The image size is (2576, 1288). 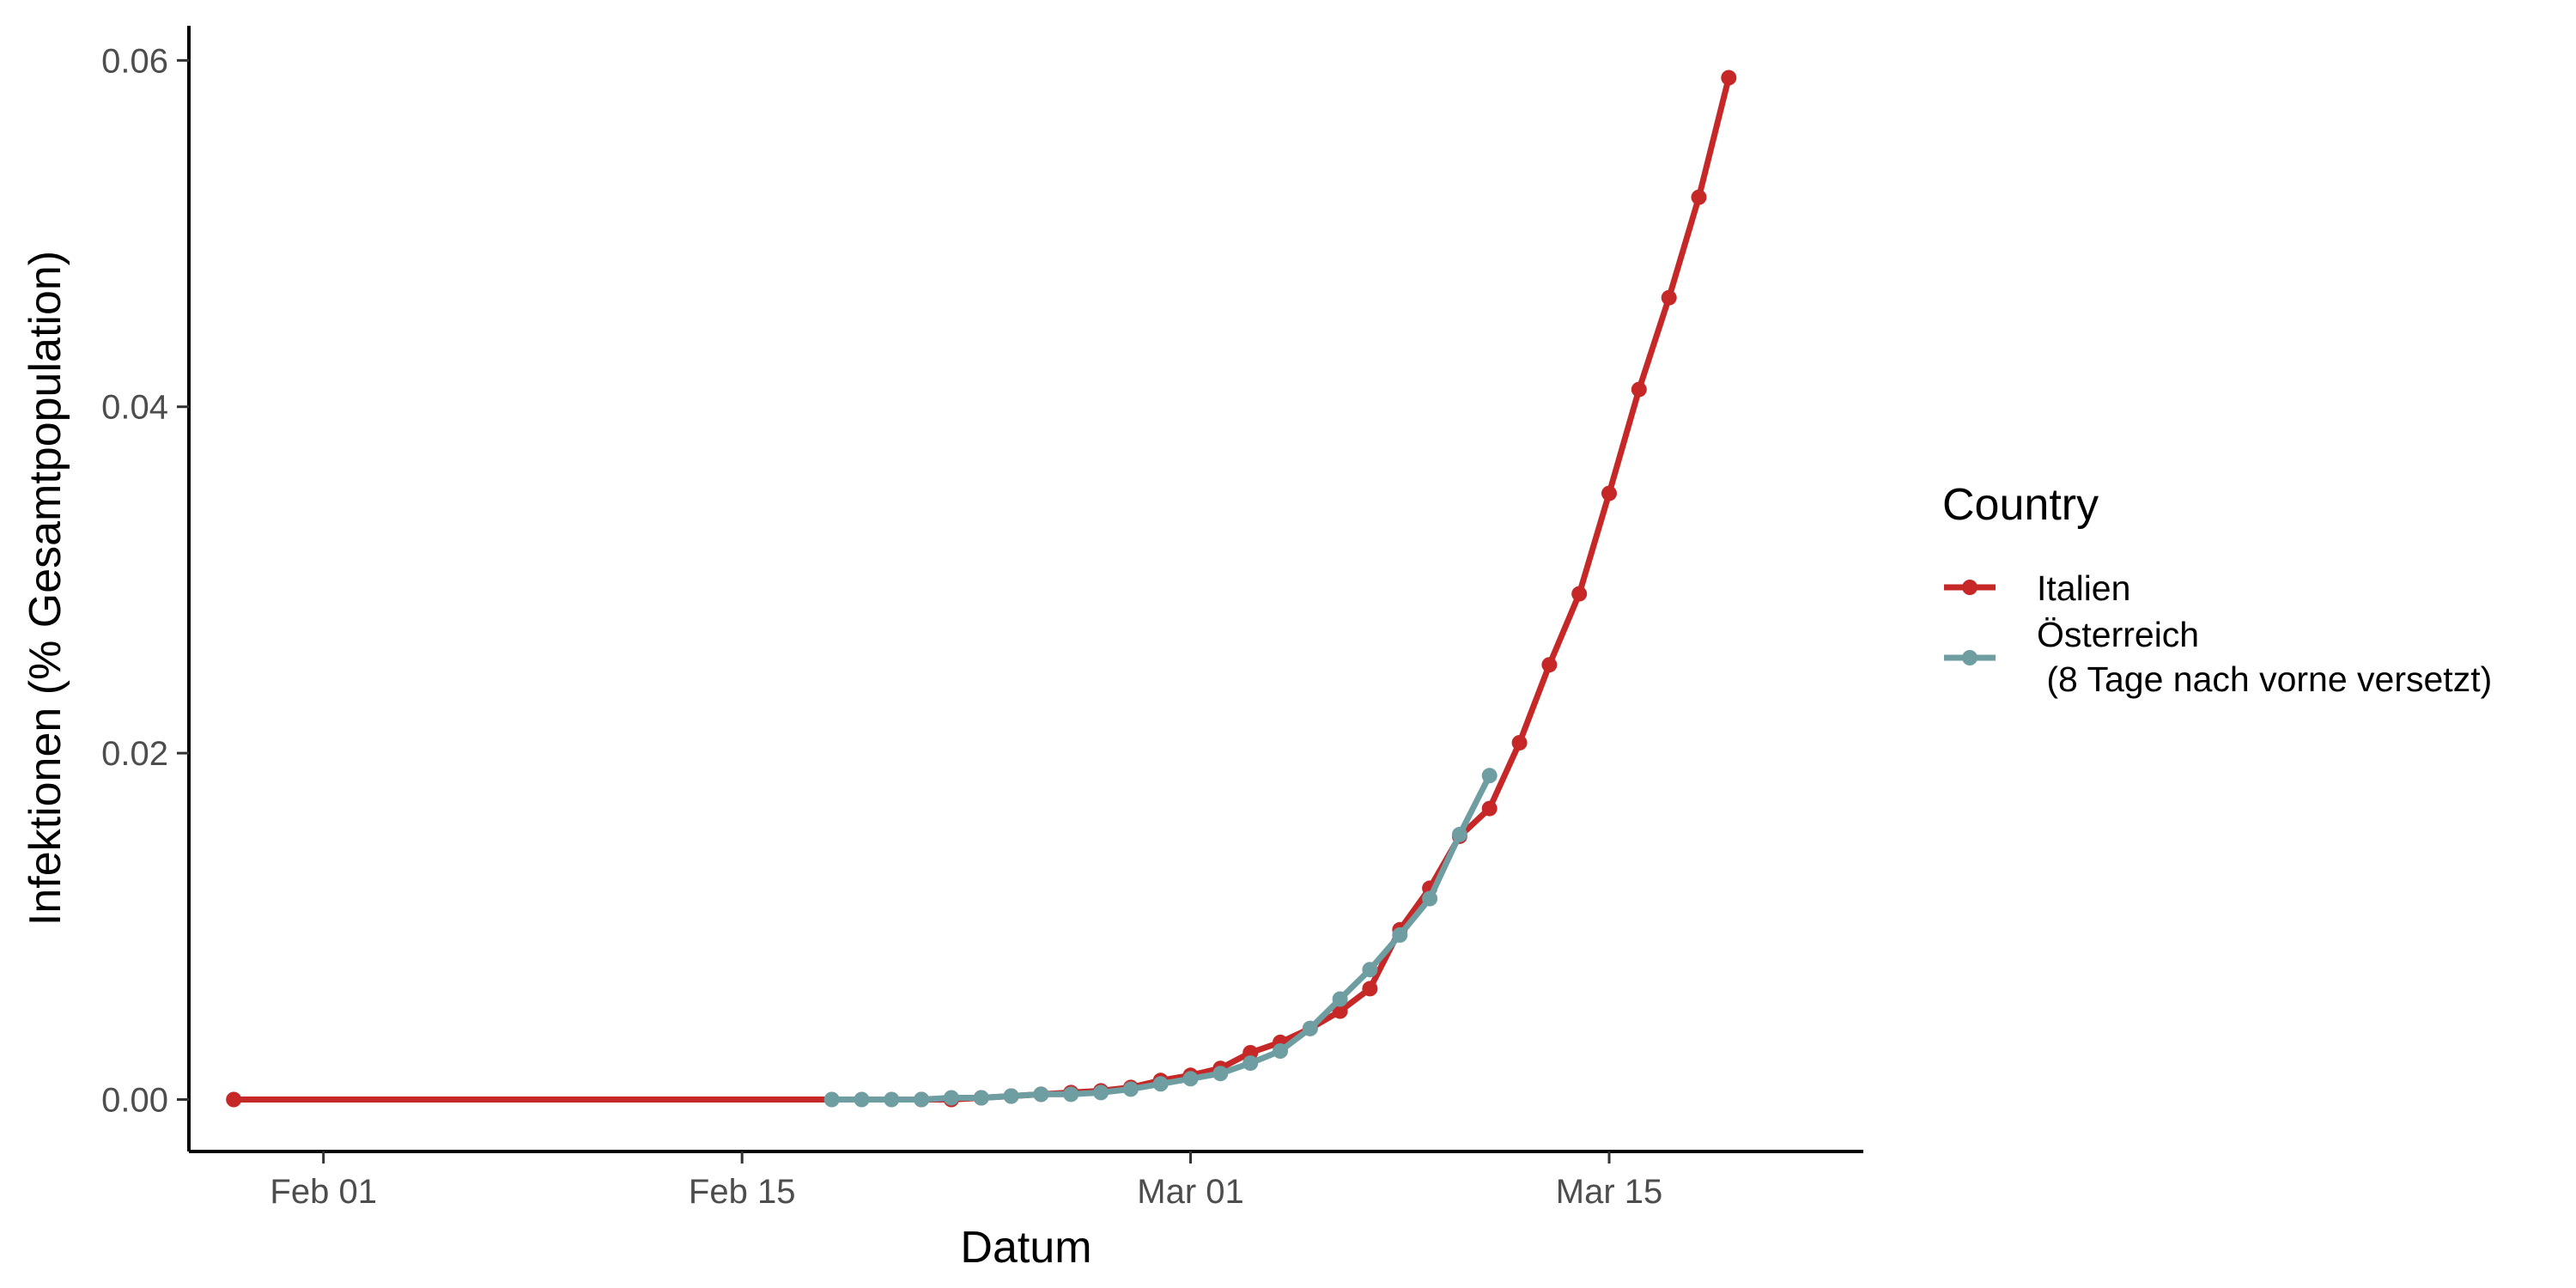 I want to click on x-axis-title: Datum, so click(x=1025, y=1248).